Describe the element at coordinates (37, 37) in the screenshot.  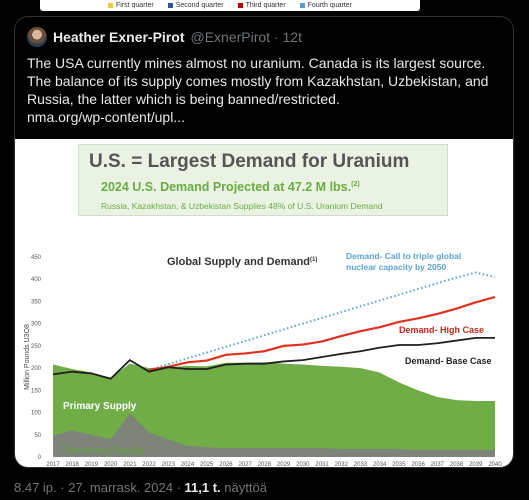
I see `avatar` at that location.